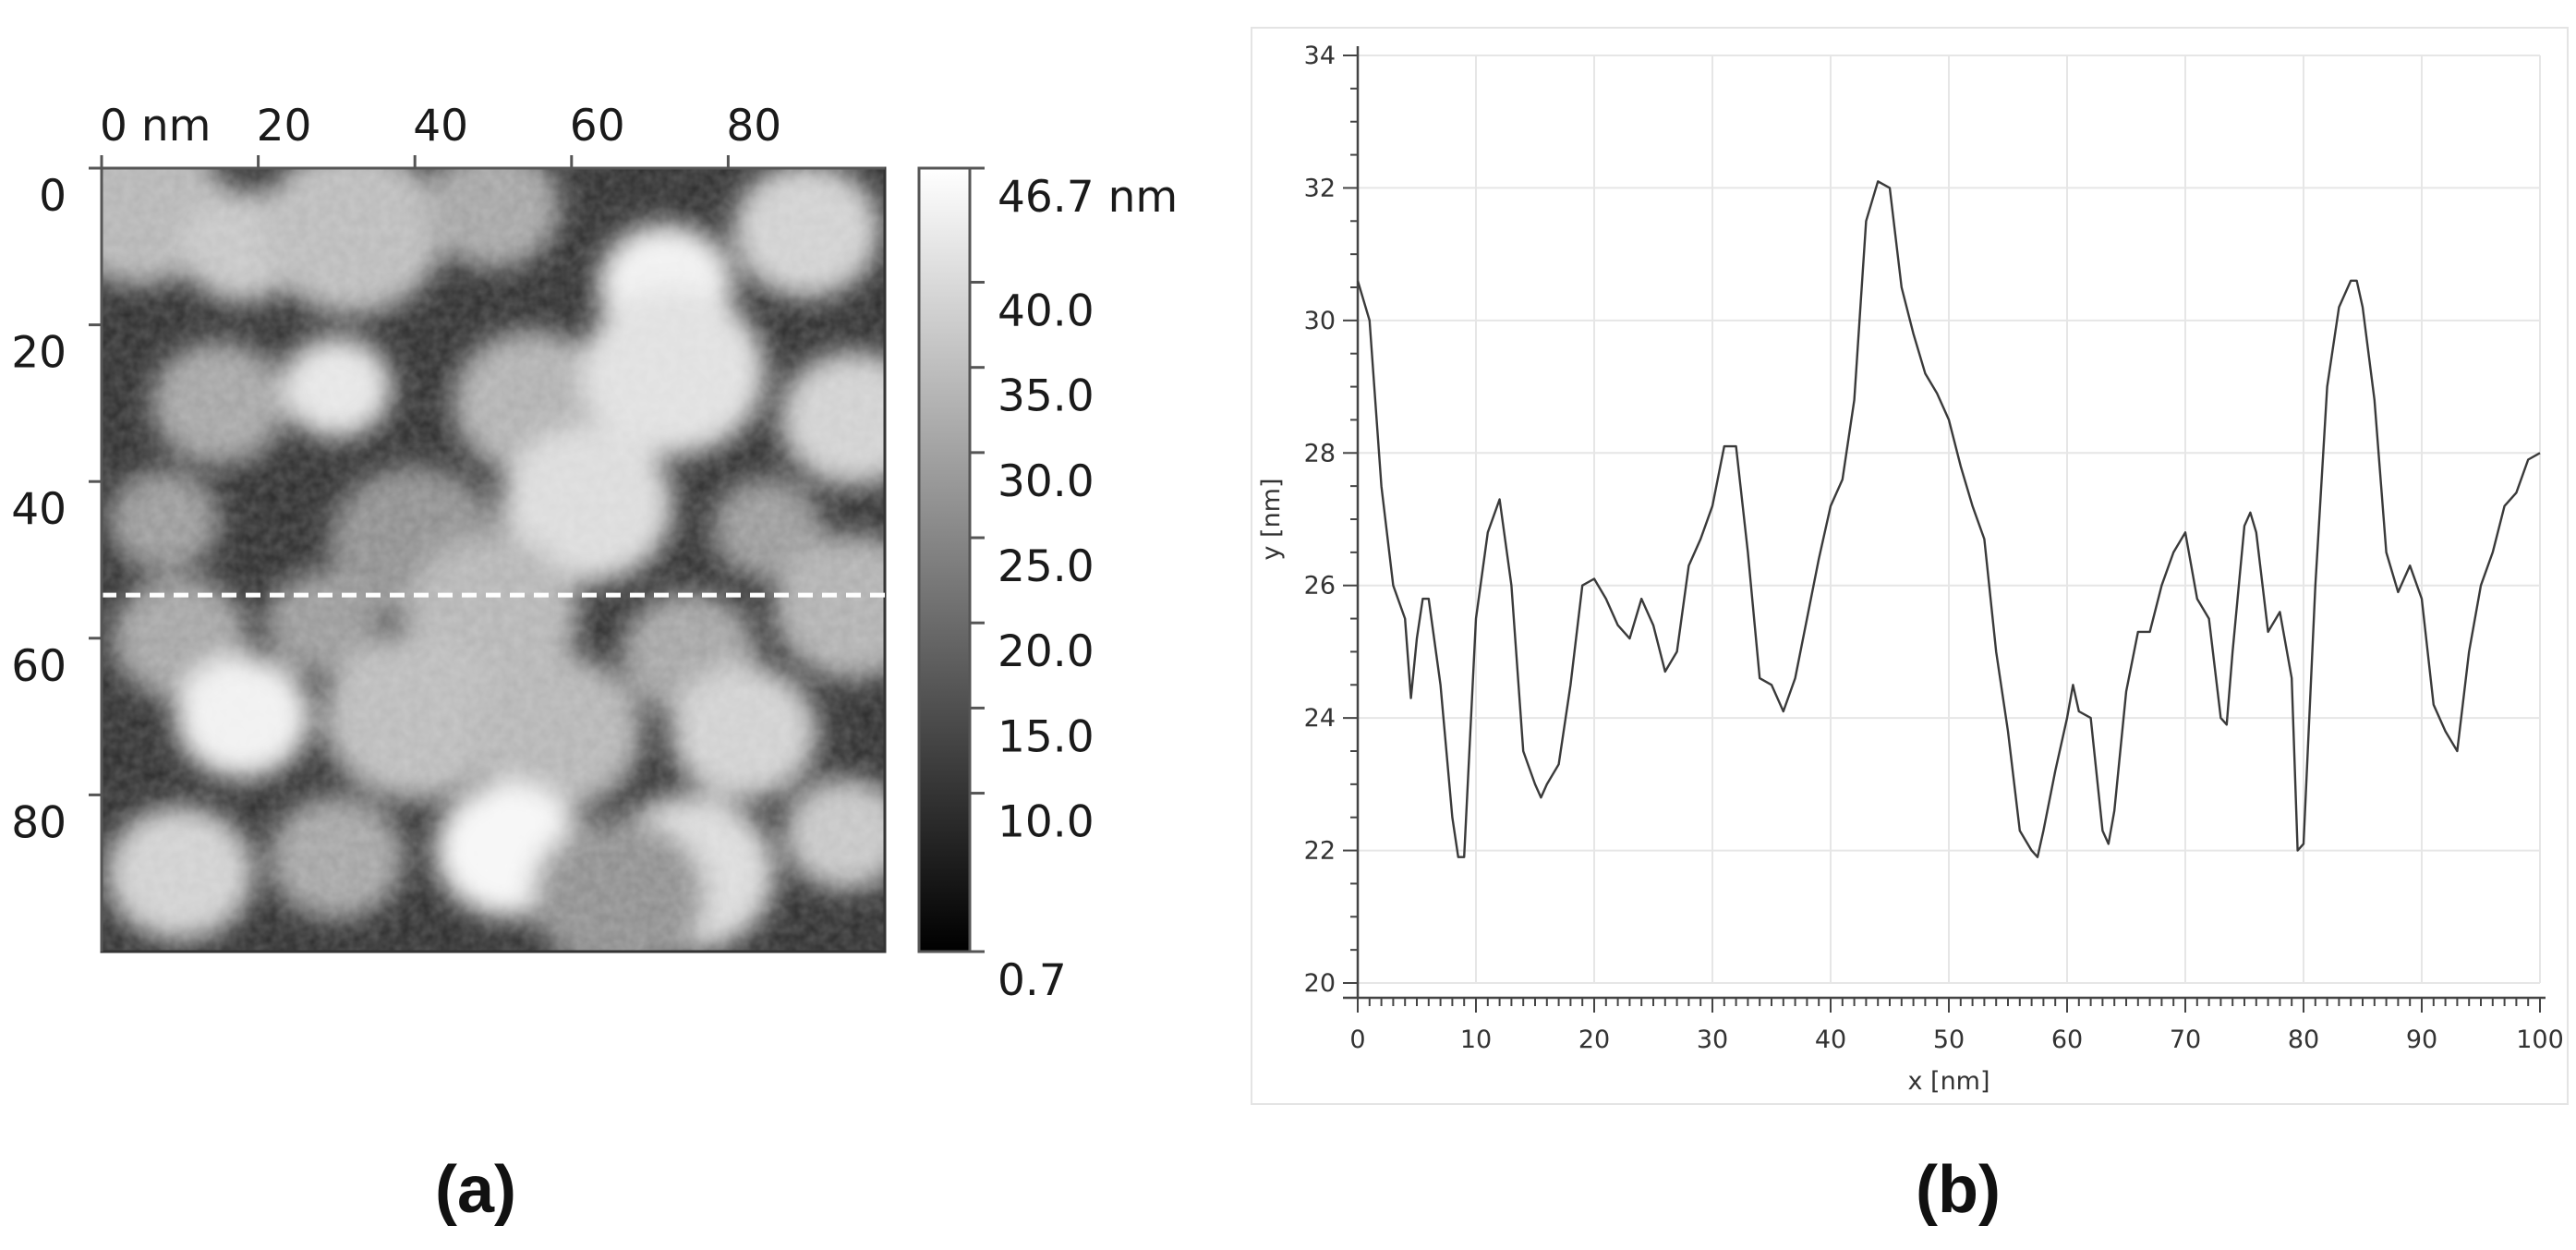  Describe the element at coordinates (475, 1190) in the screenshot. I see `panel-label-a: (a)` at that location.